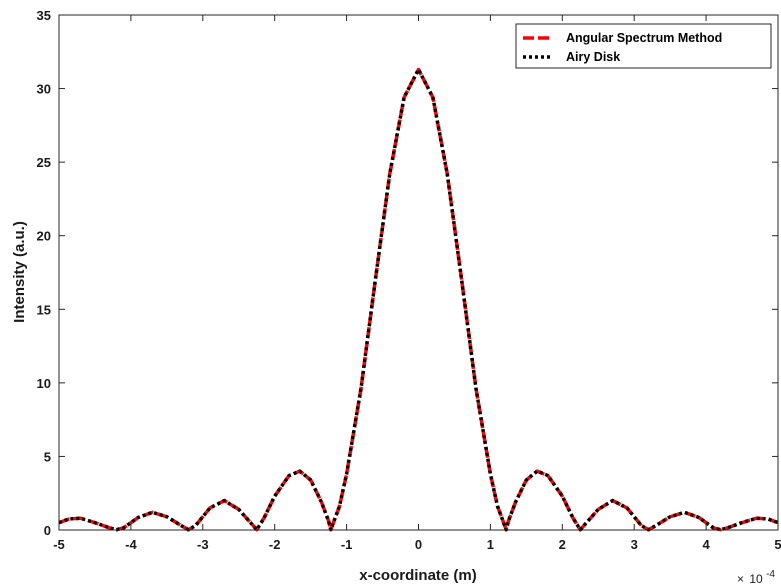  What do you see at coordinates (490, 544) in the screenshot?
I see `x-tick-label: 1` at bounding box center [490, 544].